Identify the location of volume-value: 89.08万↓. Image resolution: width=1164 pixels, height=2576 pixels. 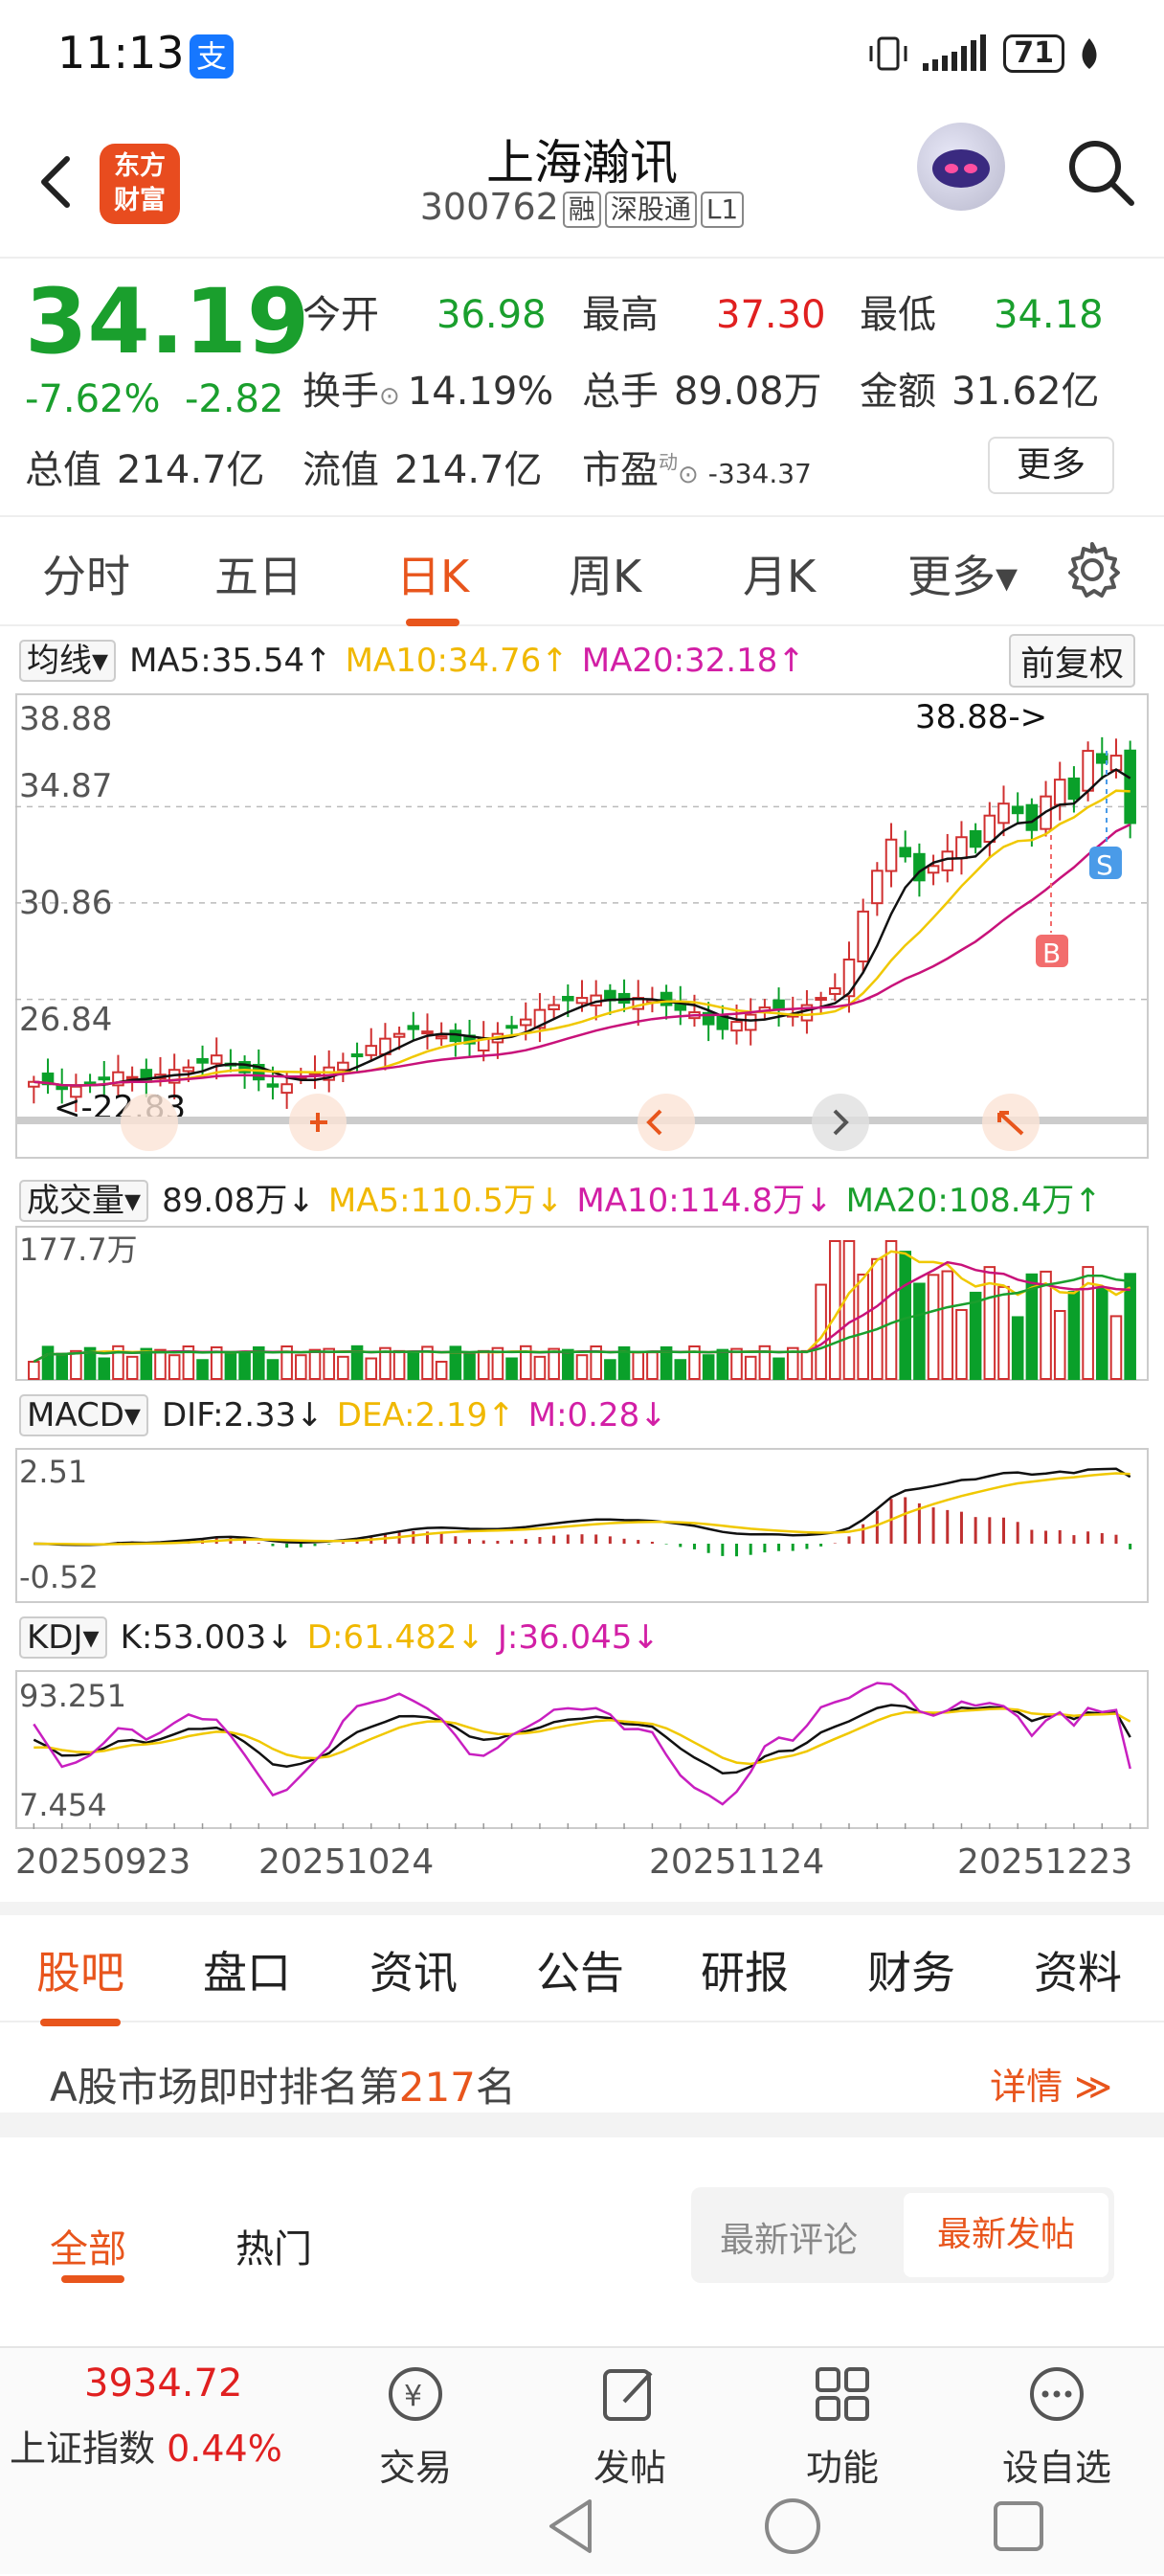
(239, 1201).